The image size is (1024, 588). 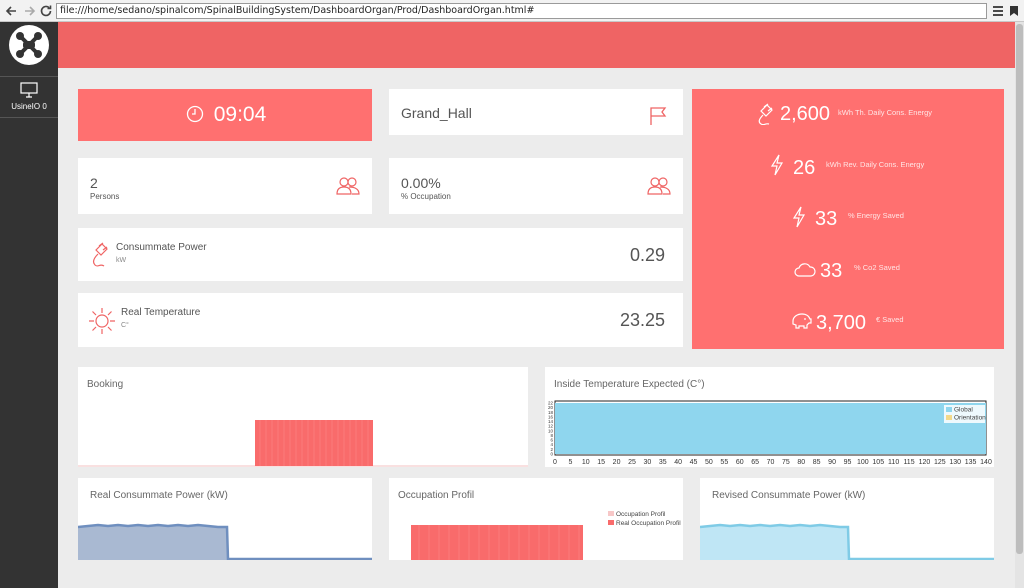 What do you see at coordinates (1014, 11) in the screenshot?
I see `bookmark-icon` at bounding box center [1014, 11].